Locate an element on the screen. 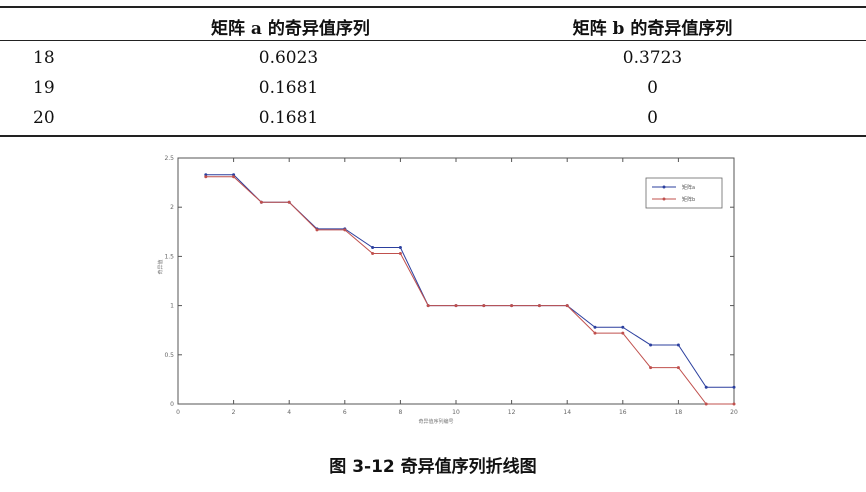 This screenshot has height=492, width=866. x-tick-label: 18 is located at coordinates (679, 412).